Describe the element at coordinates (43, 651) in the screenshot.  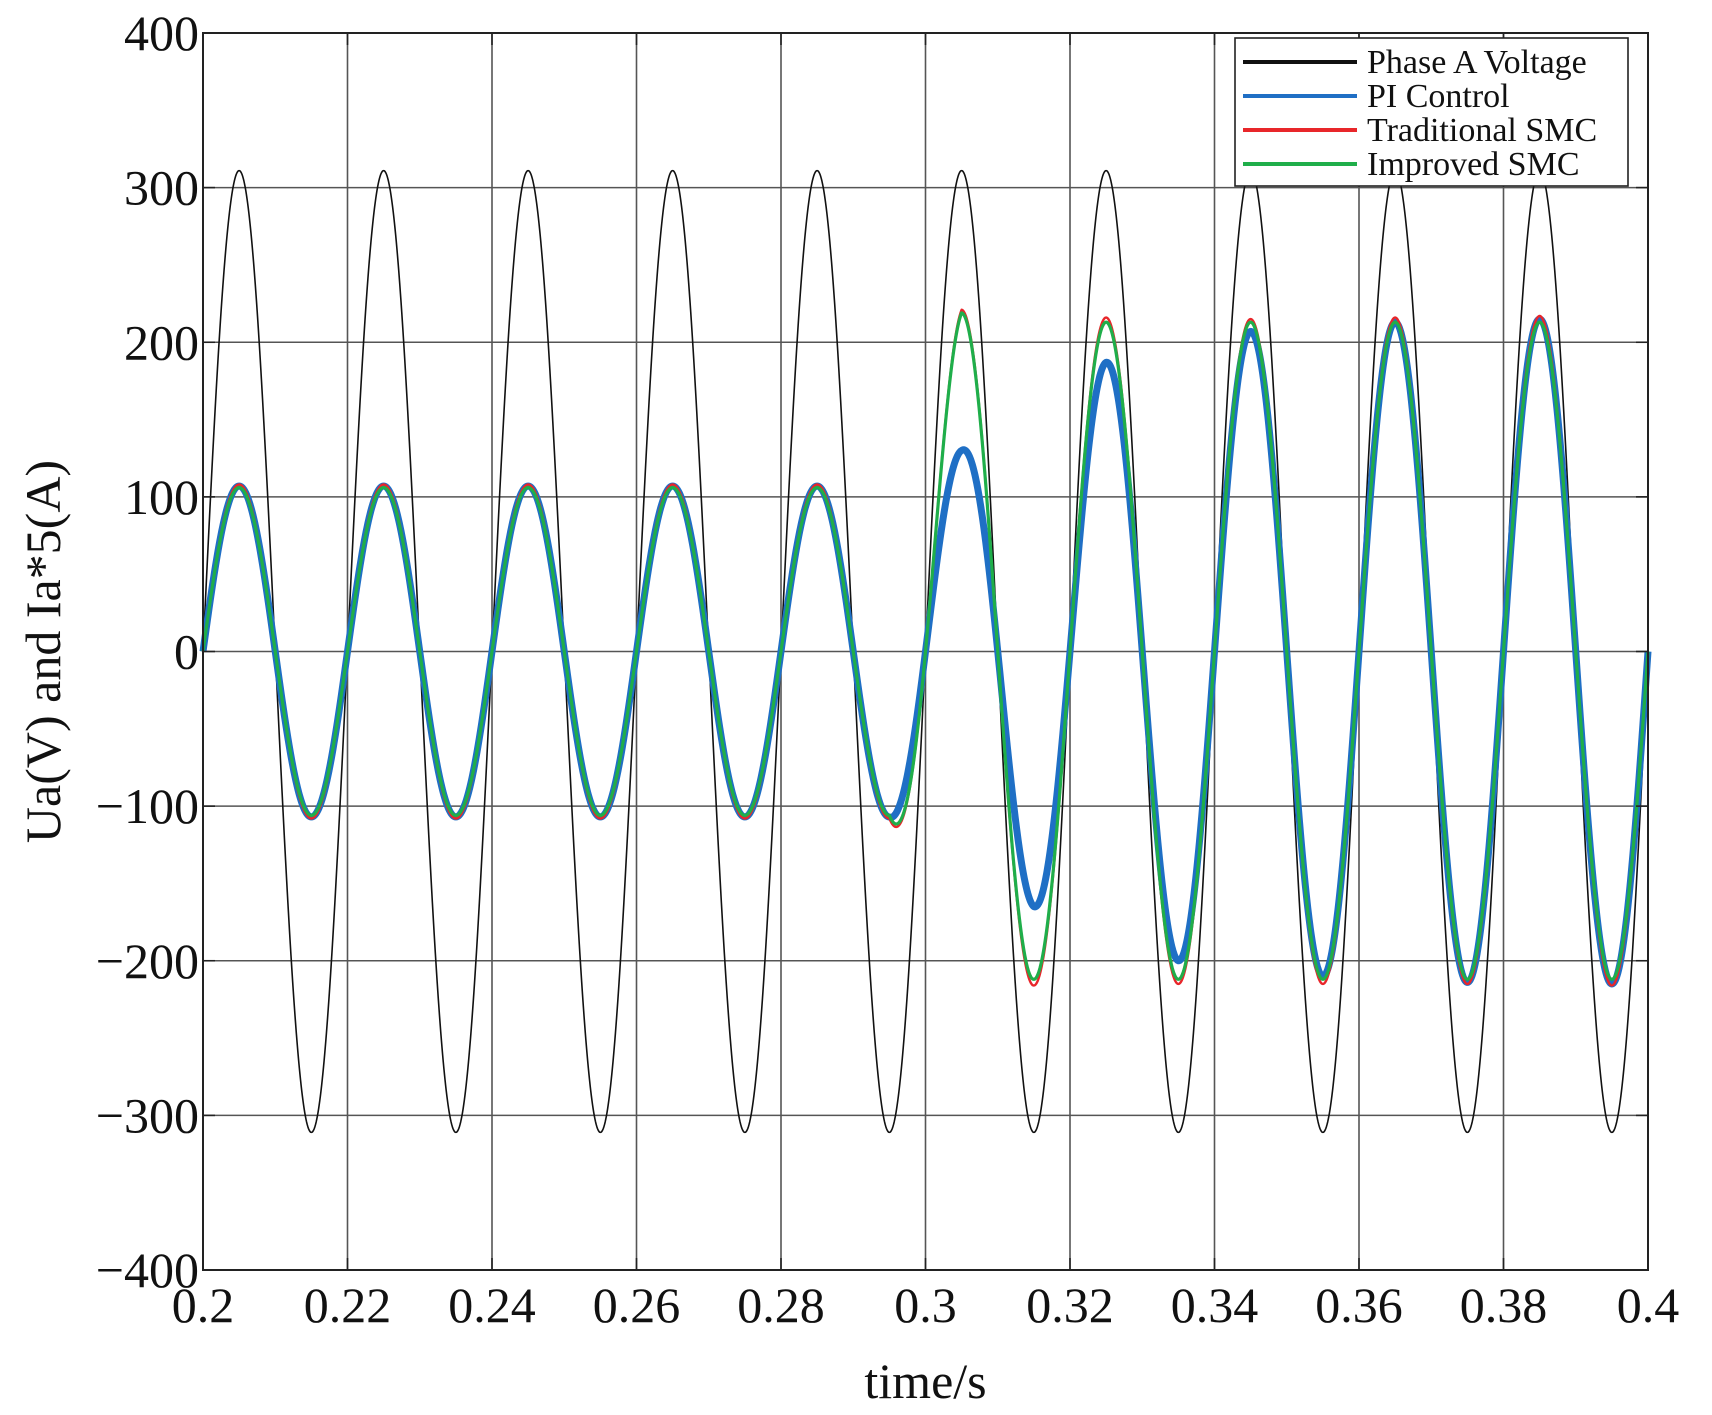
I see `y-axis-label: Ua(V) and Ia*5(A)` at that location.